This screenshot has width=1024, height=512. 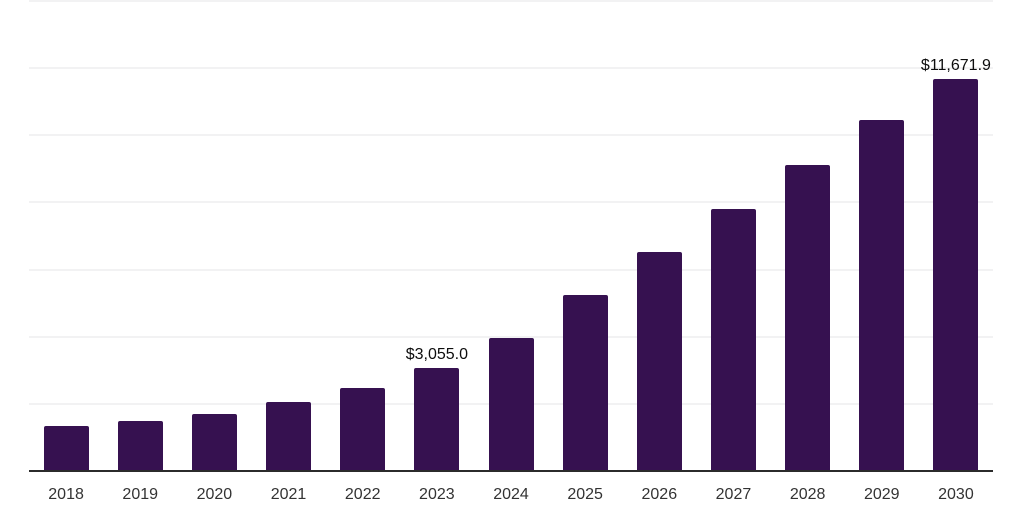 I want to click on bar-2019, so click(x=140, y=445).